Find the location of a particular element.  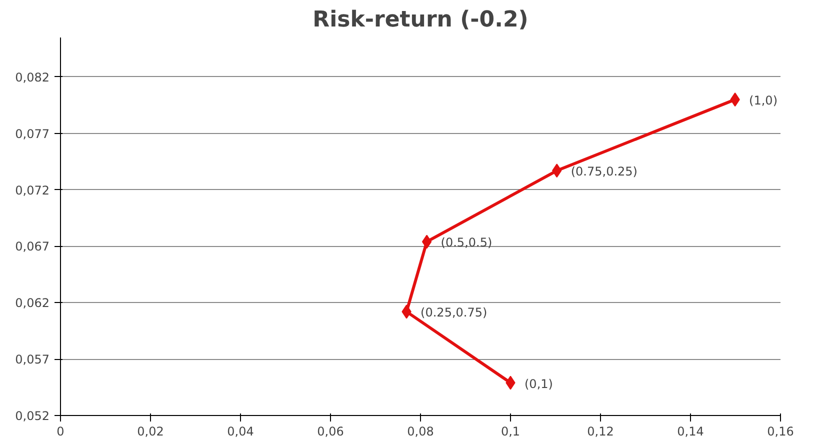

x-tick-label: 0 is located at coordinates (60, 431).